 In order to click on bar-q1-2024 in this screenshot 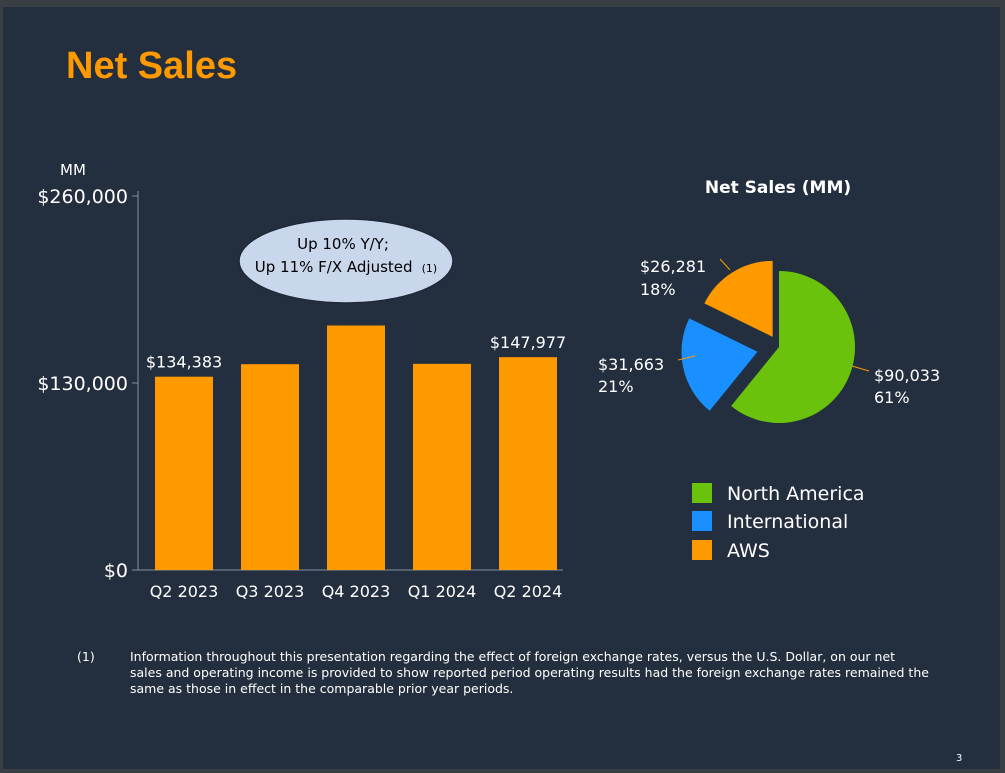, I will do `click(442, 466)`.